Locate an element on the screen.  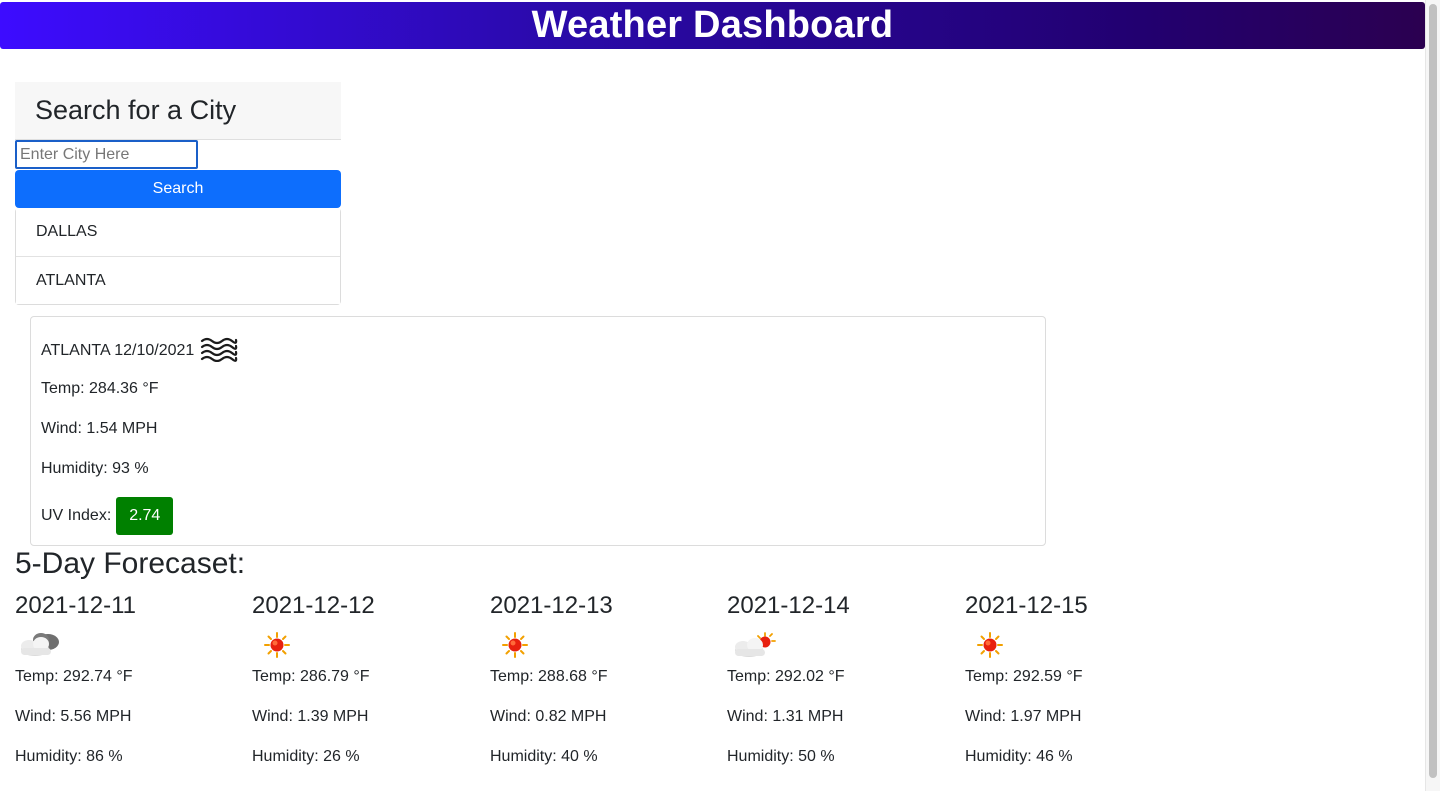
forecast-temp: Temp: 288.68 °F is located at coordinates (590, 688).